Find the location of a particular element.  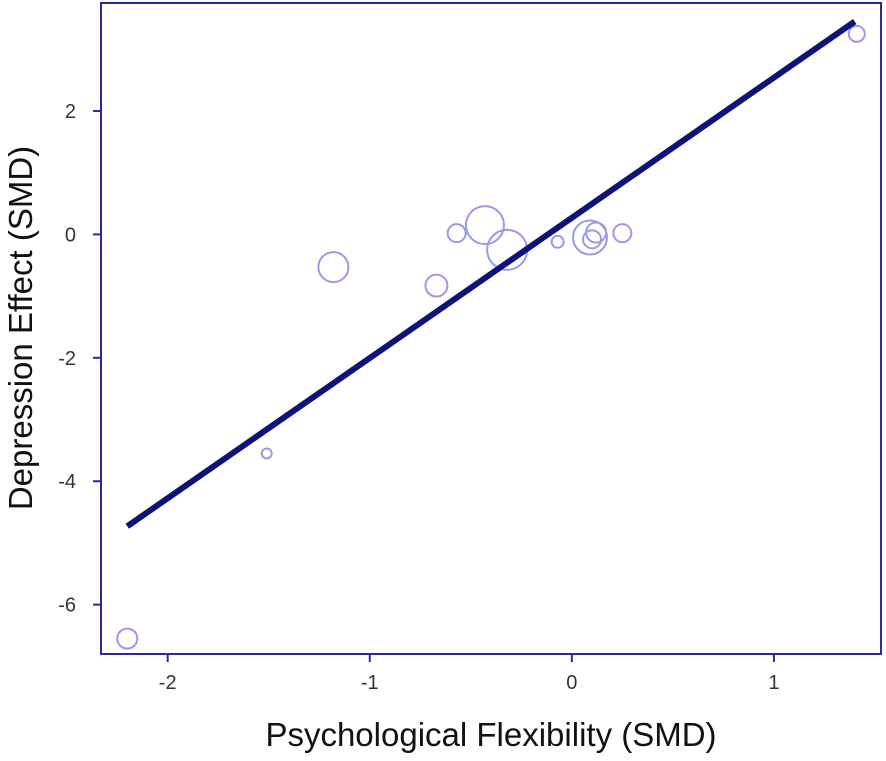

y-tick-label: -2 is located at coordinates (67, 359).